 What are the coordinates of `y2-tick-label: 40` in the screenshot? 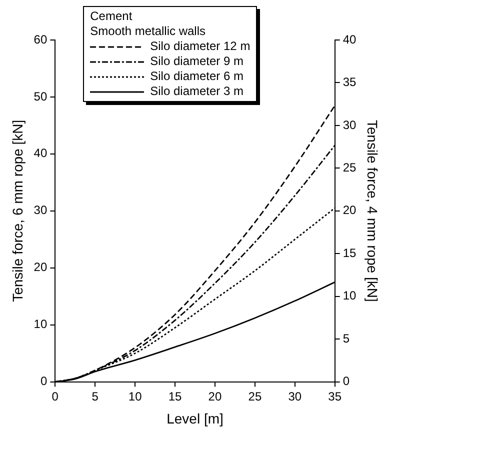 It's located at (349, 39).